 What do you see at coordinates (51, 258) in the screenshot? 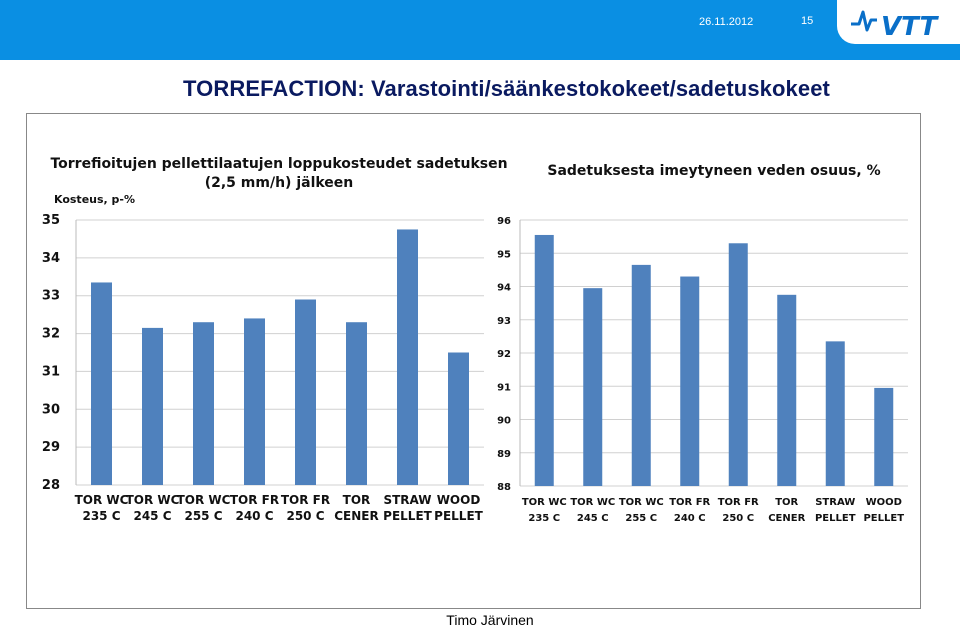
I see `y-tick-label: 34` at bounding box center [51, 258].